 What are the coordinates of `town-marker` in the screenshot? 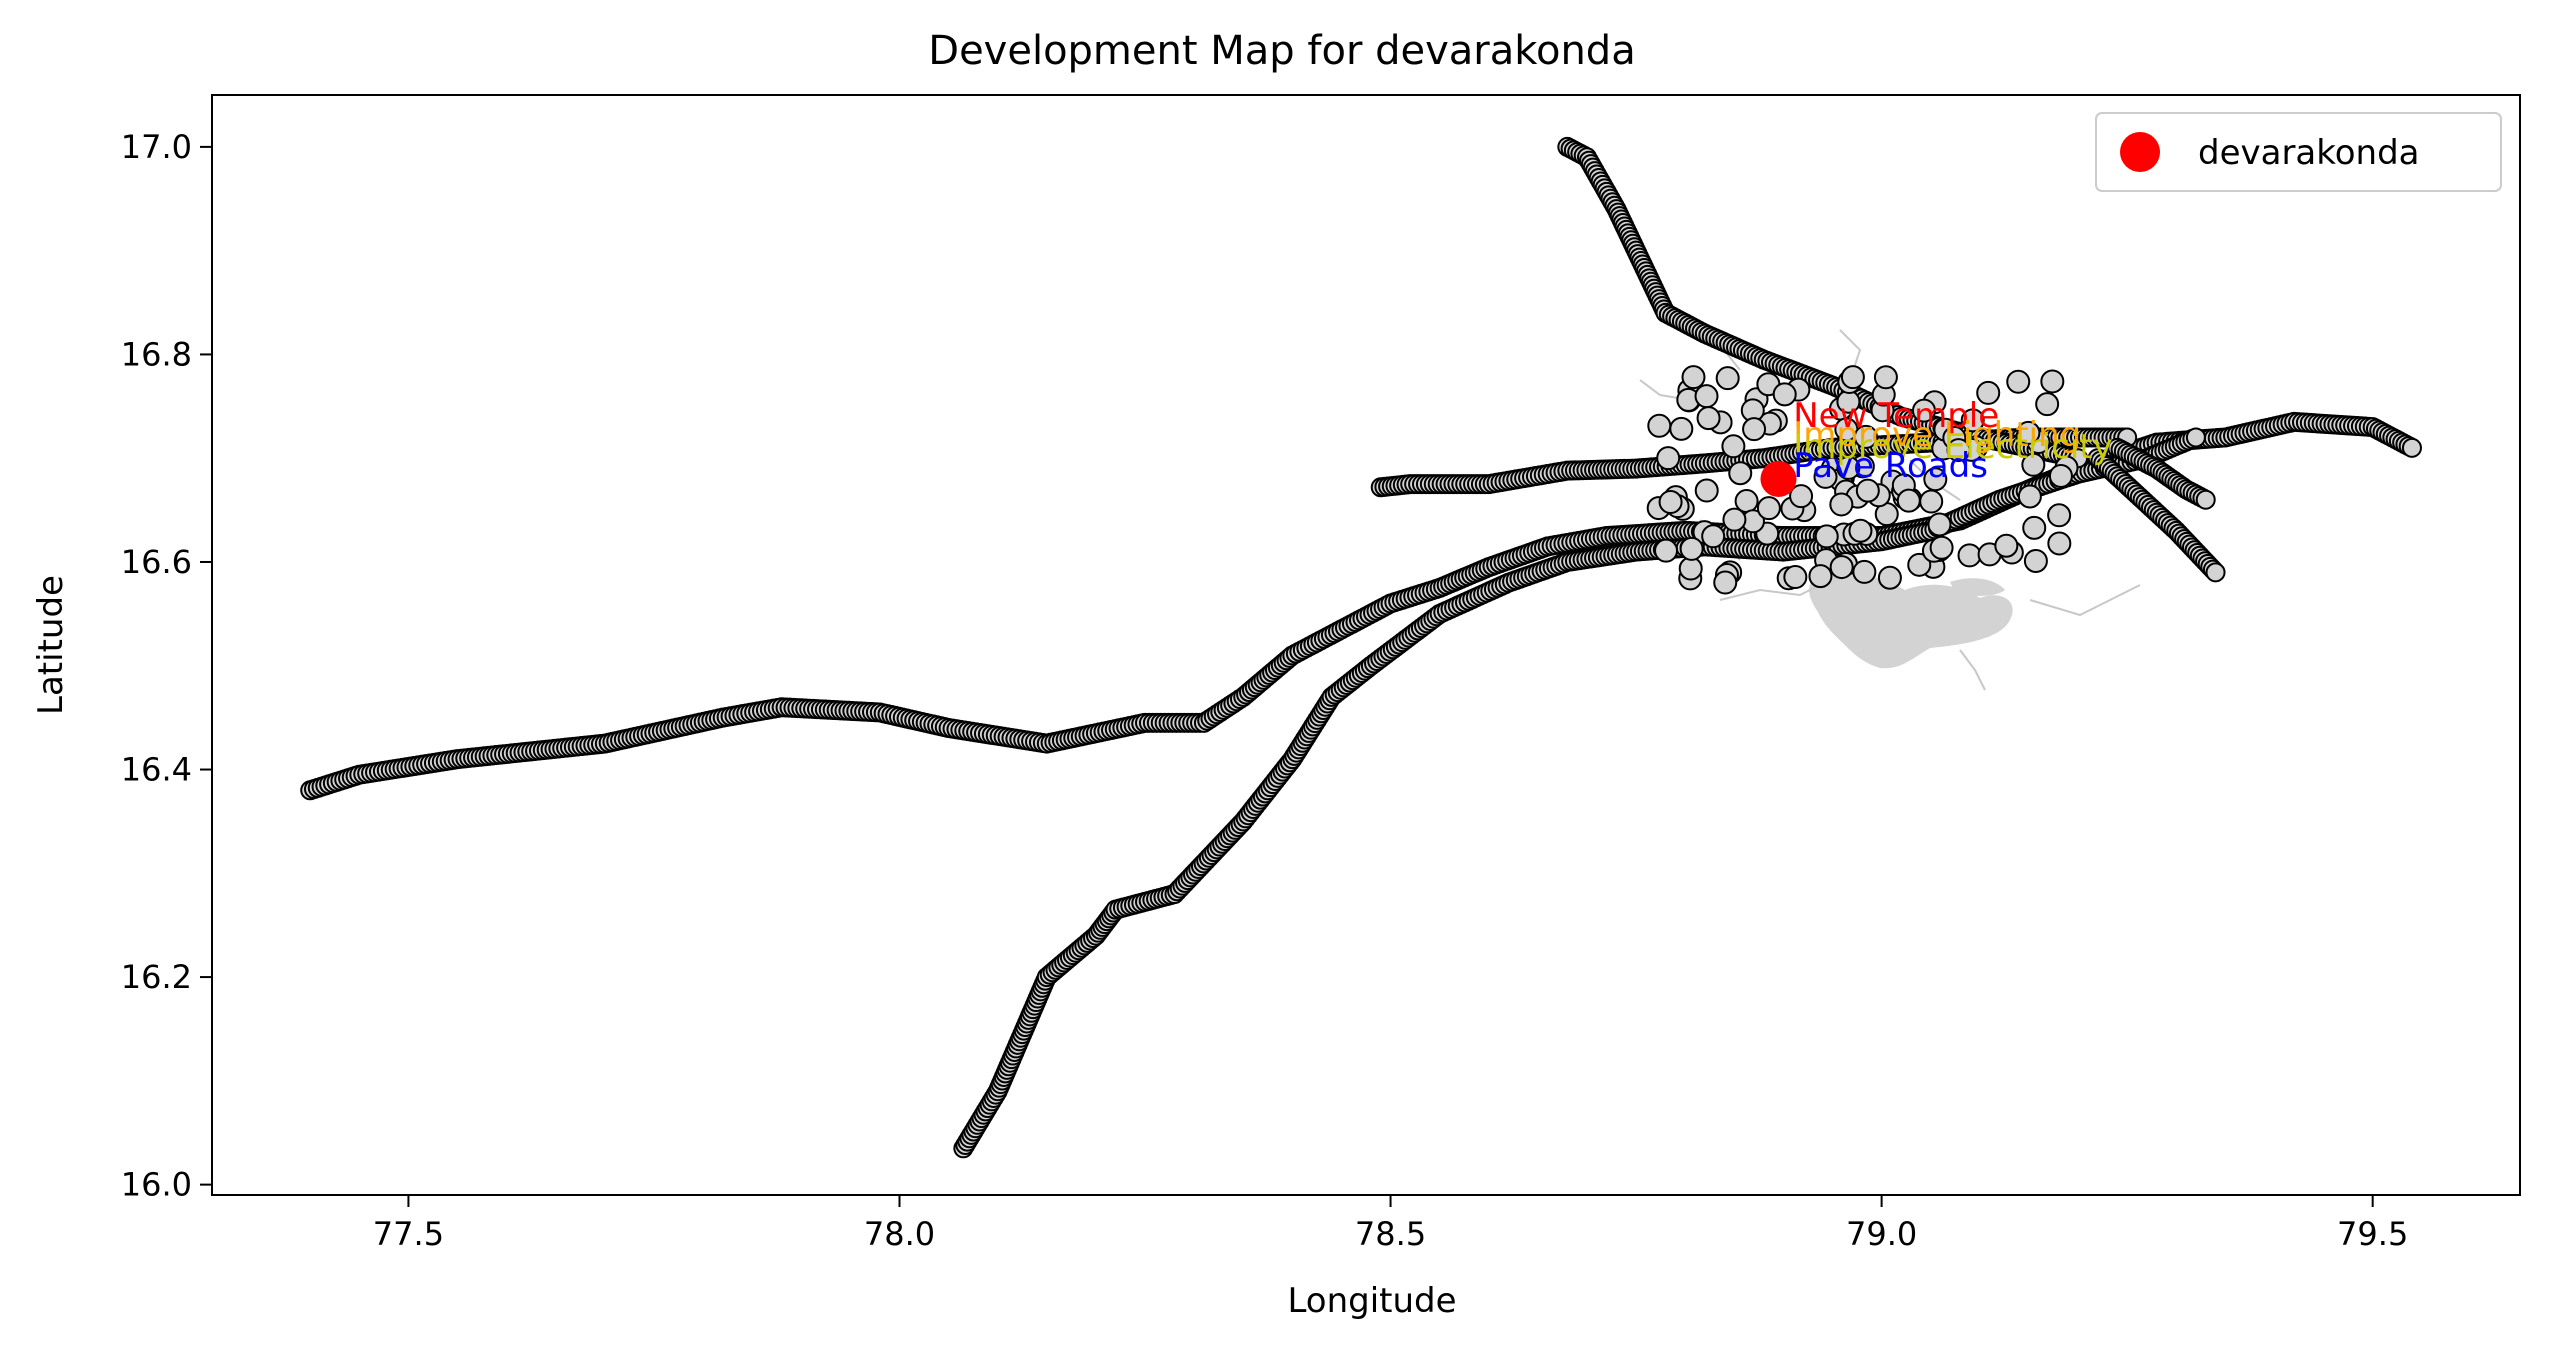 It's located at (1778, 478).